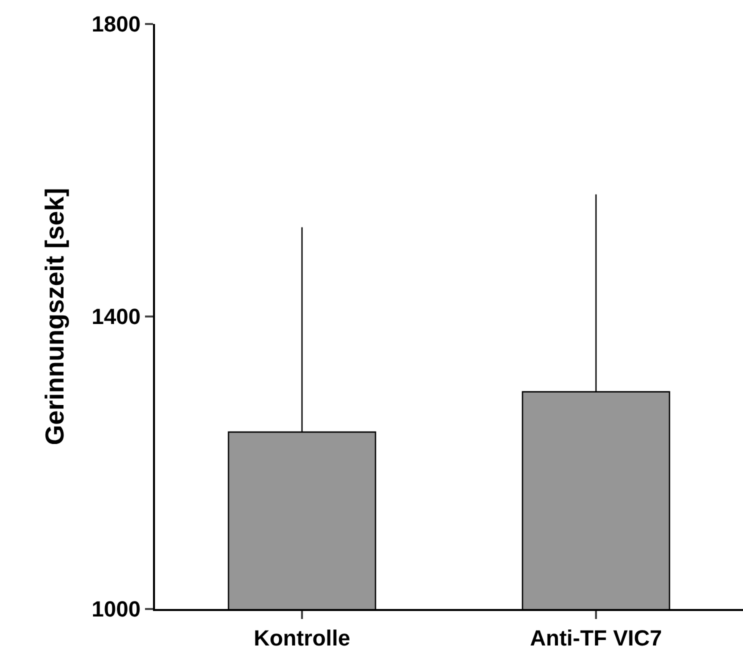  Describe the element at coordinates (116, 609) in the screenshot. I see `y-tick-label: 1000` at that location.